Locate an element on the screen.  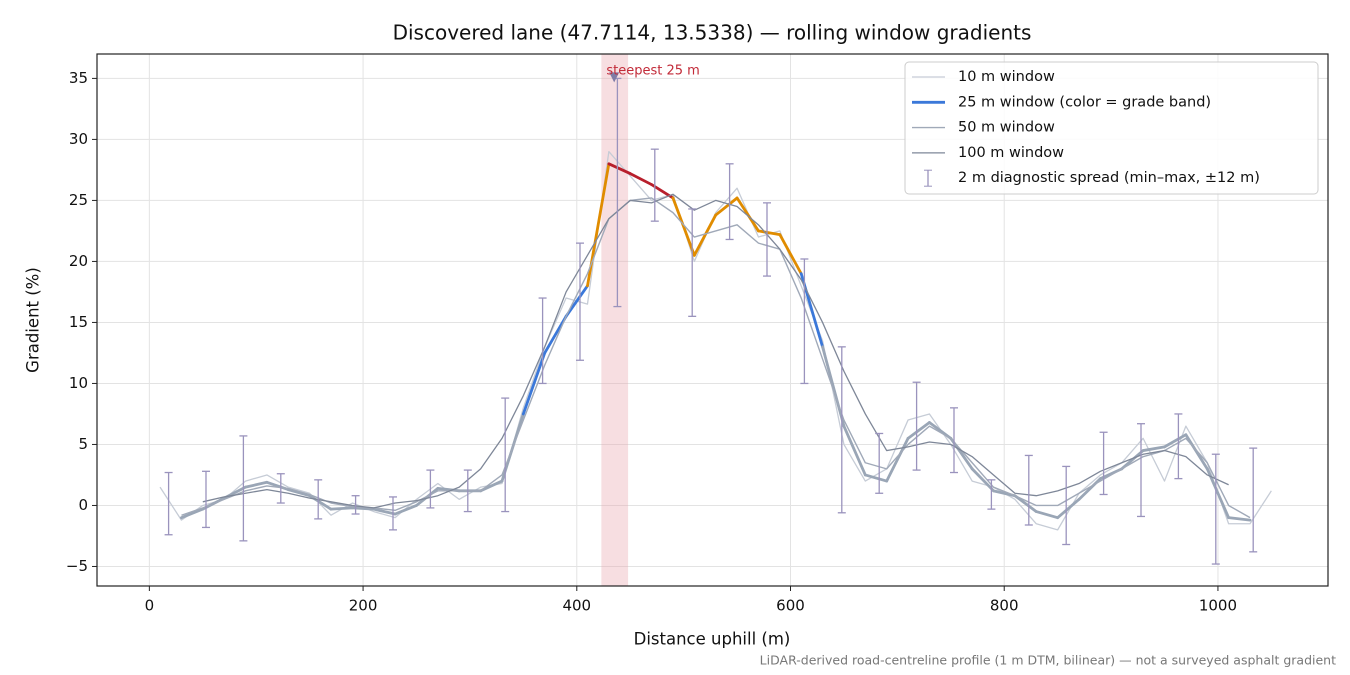
legend-label: 25 m window (color = grade band) is located at coordinates (1084, 102).